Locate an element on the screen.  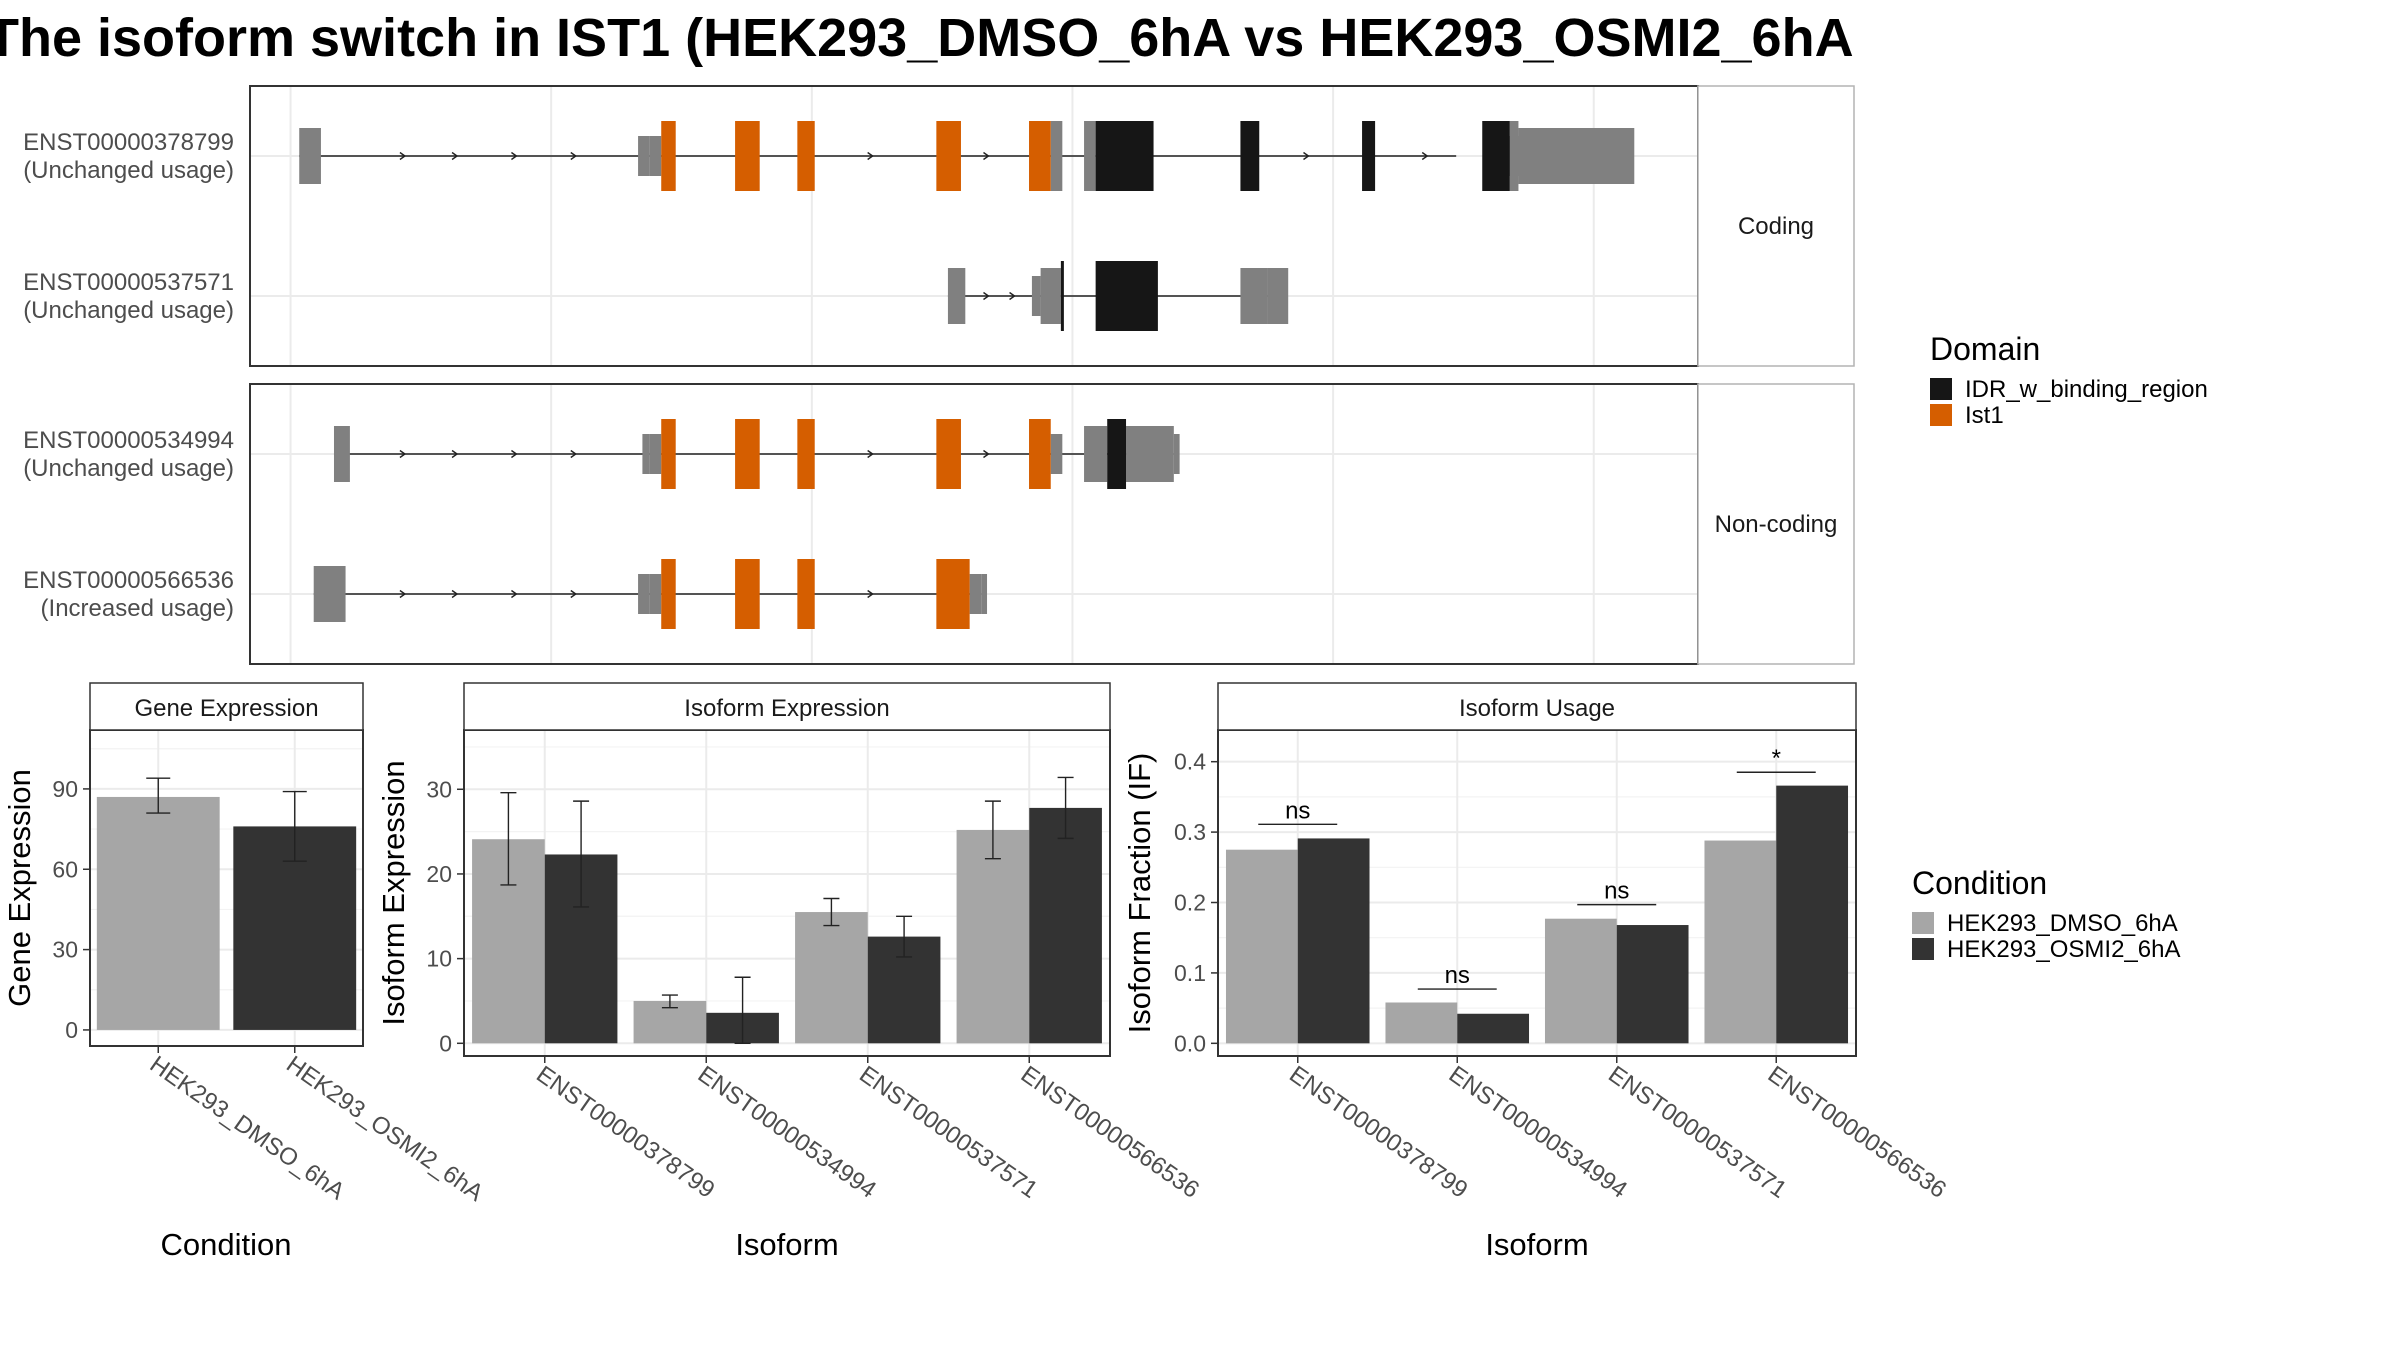
isoform-id-label: ENST00000534994 is located at coordinates (128, 440).